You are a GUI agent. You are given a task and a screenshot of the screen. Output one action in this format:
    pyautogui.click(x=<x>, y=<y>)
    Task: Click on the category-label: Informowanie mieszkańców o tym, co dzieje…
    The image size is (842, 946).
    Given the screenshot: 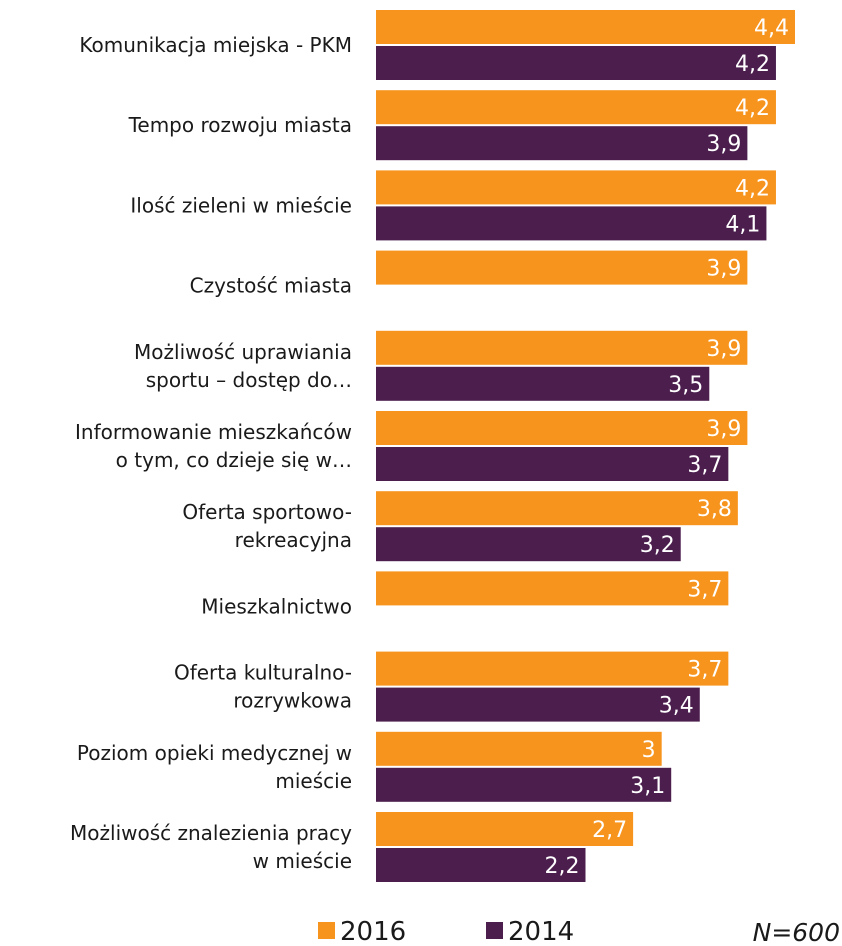 What is the action you would take?
    pyautogui.click(x=213, y=446)
    